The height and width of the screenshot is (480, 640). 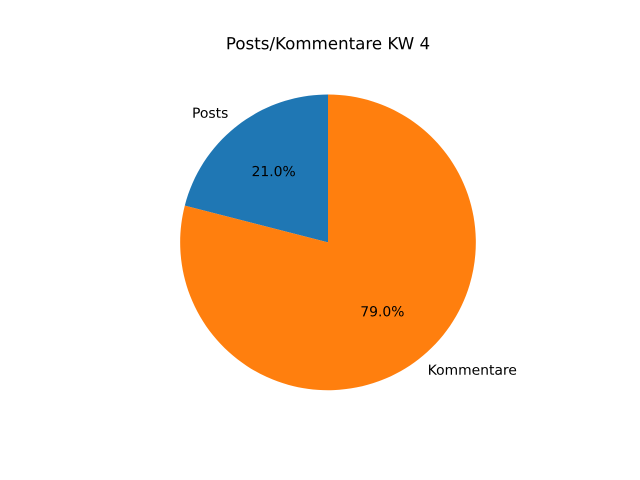 What do you see at coordinates (382, 311) in the screenshot?
I see `data-label: 79.0%` at bounding box center [382, 311].